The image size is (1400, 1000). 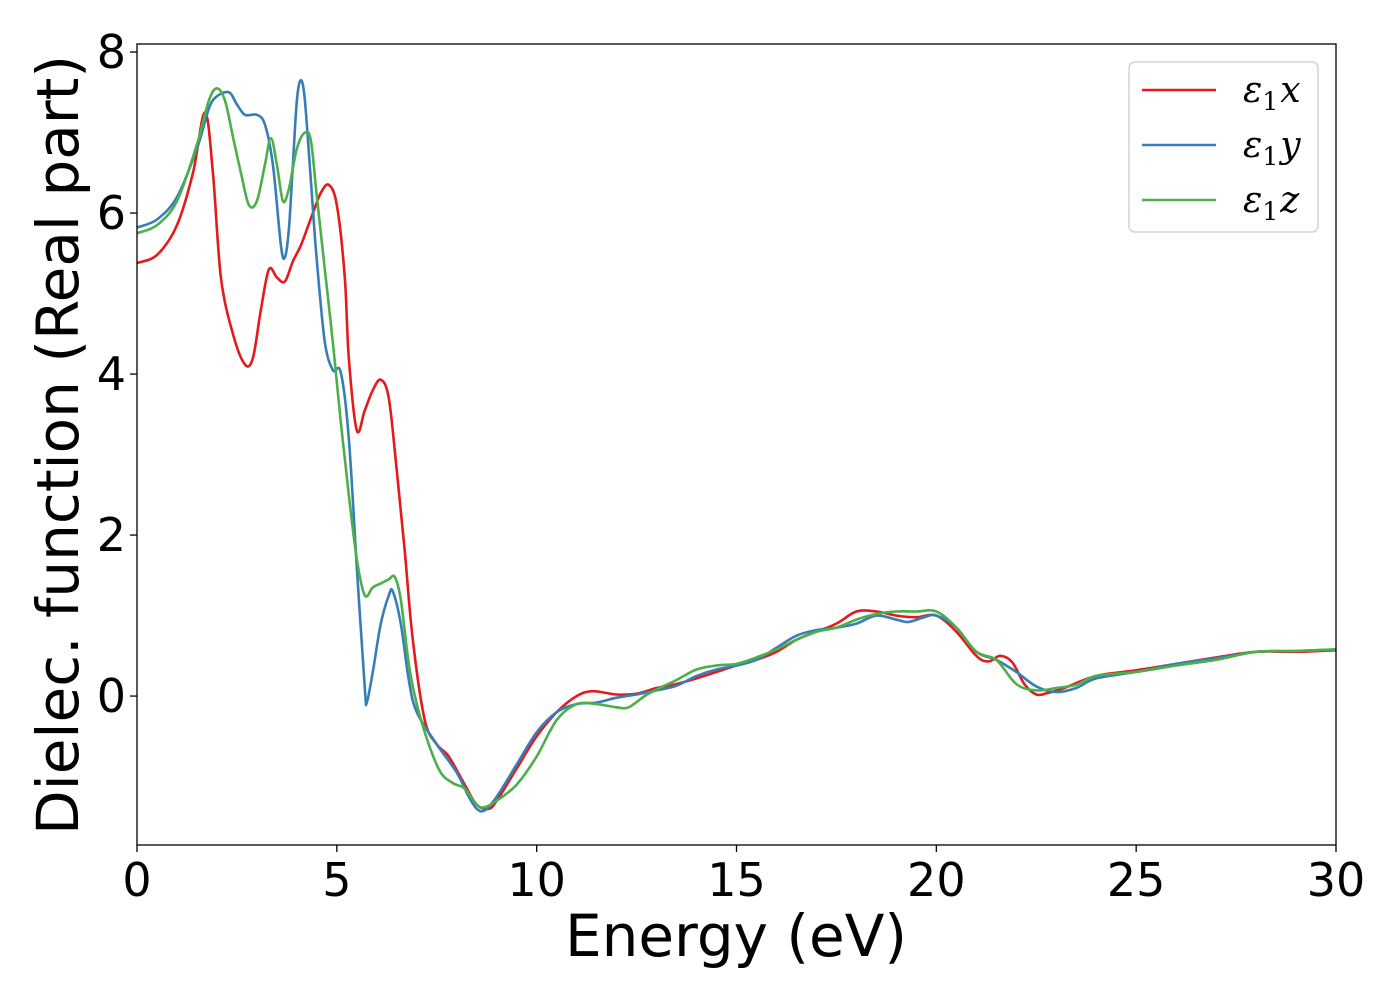 I want to click on y-axis: 0 2 4 6 8, so click(x=117, y=374).